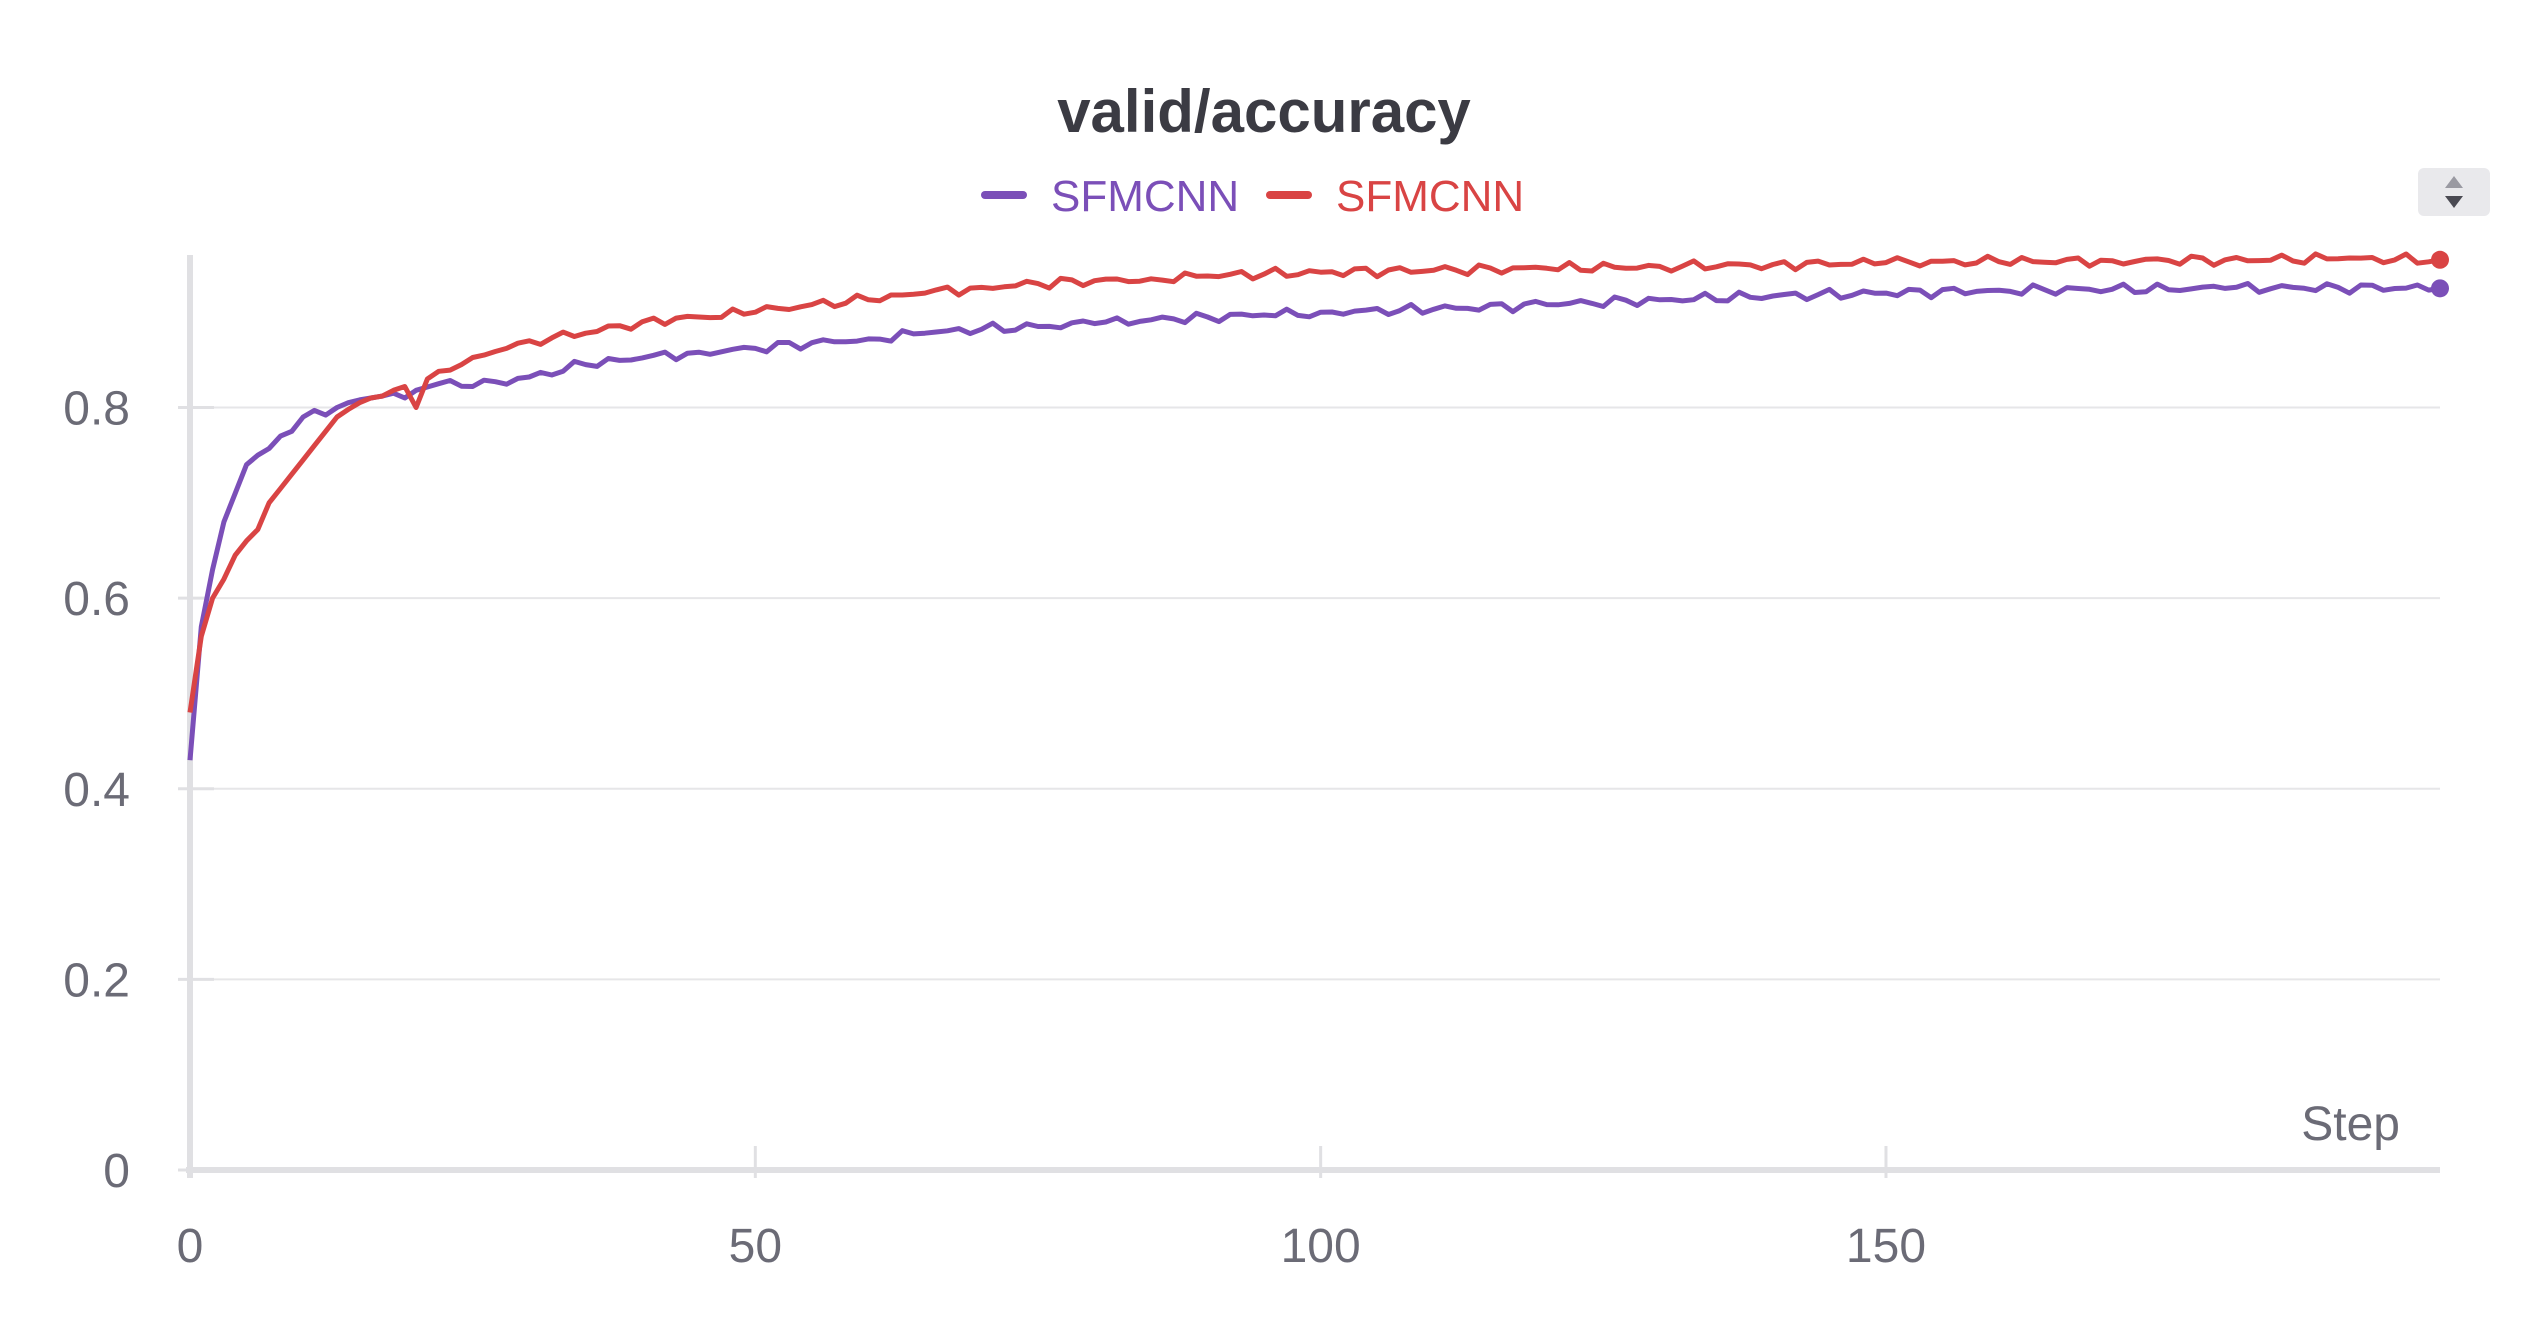 This screenshot has height=1328, width=2528. I want to click on y-tick-label: 0, so click(116, 1171).